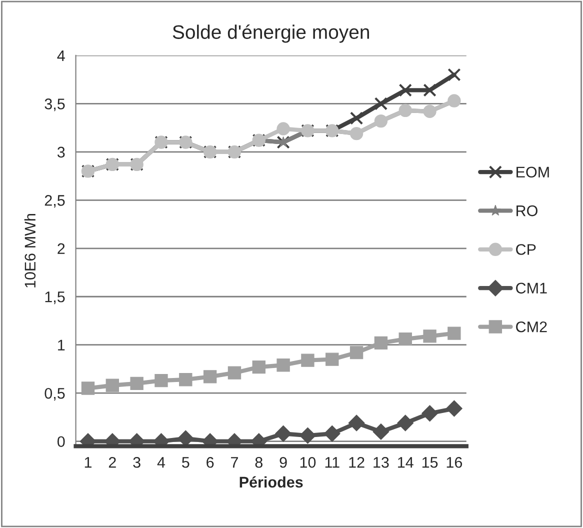 This screenshot has width=583, height=528. What do you see at coordinates (271, 482) in the screenshot?
I see `x-axis-title: Périodes` at bounding box center [271, 482].